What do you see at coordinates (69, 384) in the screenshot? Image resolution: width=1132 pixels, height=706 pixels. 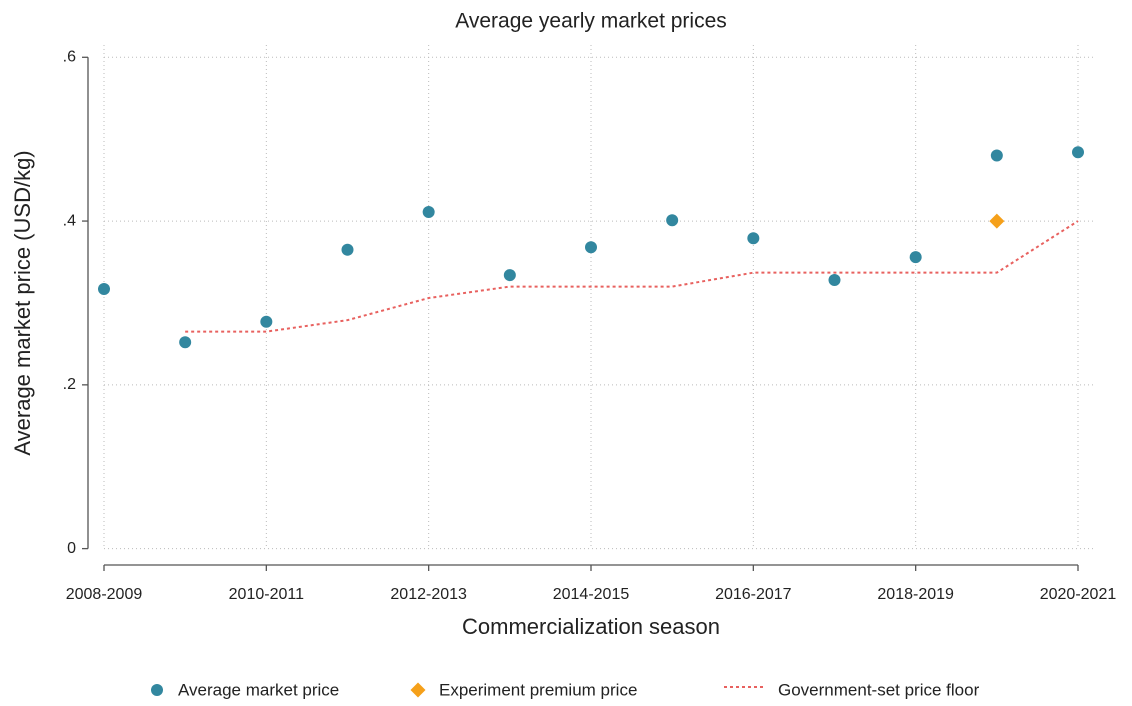 I see `y-tick-label: .2` at bounding box center [69, 384].